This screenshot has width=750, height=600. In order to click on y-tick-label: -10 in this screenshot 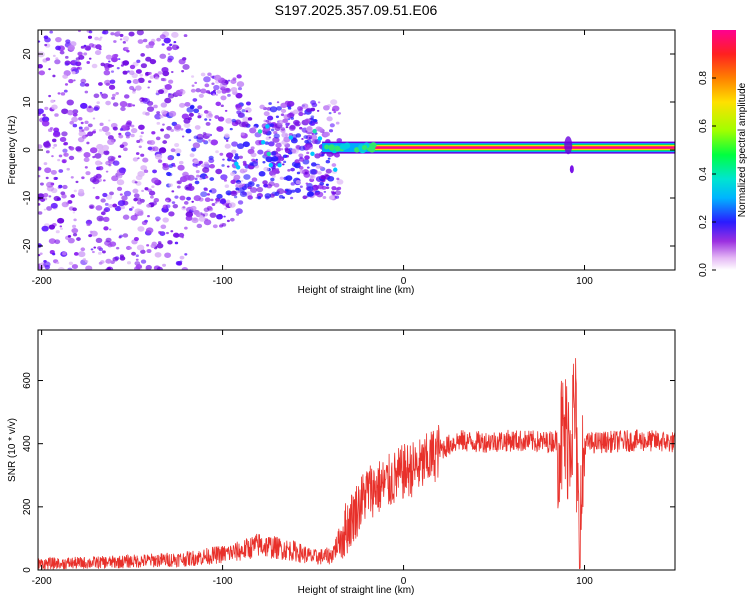, I will do `click(27, 197)`.